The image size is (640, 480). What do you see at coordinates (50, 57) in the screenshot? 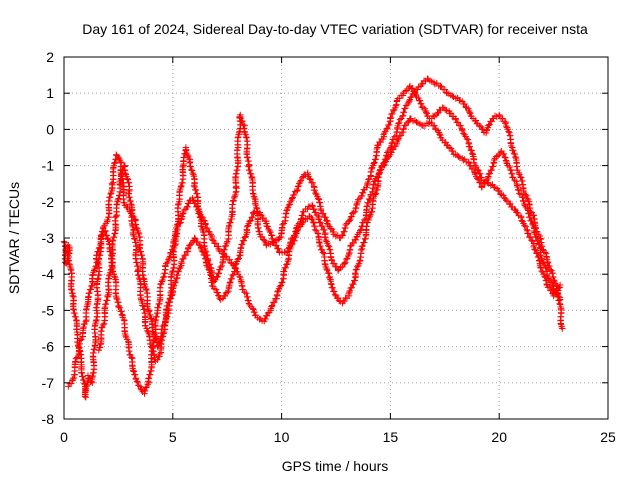
I see `y-tick-label: 2` at bounding box center [50, 57].